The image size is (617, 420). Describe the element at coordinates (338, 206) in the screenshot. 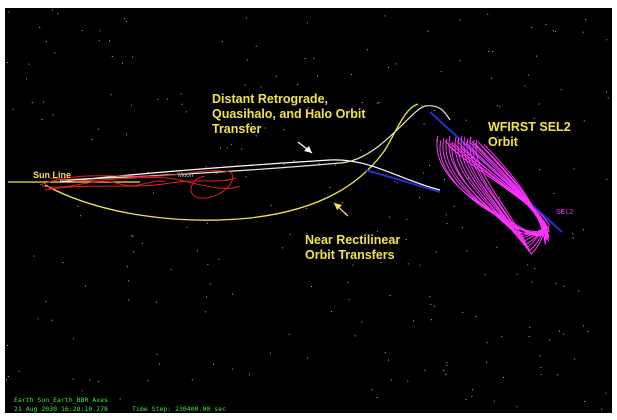

I see `arrow-head` at that location.